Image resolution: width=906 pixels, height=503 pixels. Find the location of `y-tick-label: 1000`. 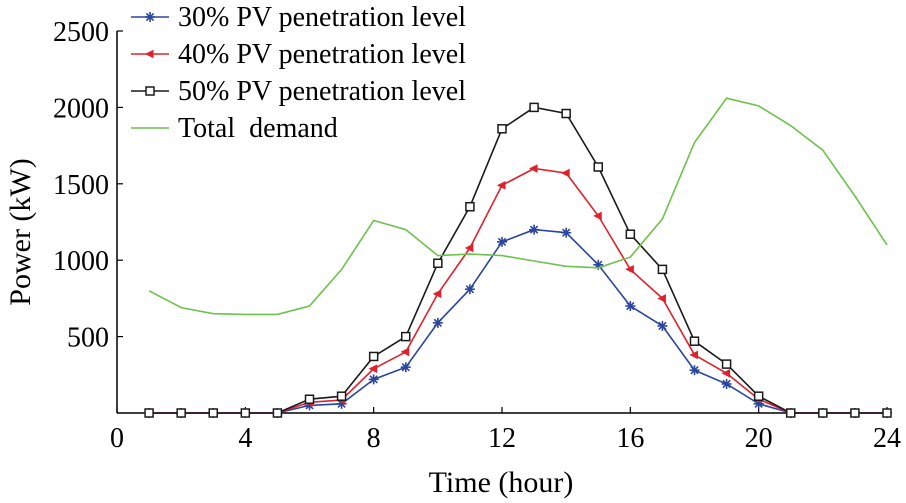

y-tick-label: 1000 is located at coordinates (81, 261).